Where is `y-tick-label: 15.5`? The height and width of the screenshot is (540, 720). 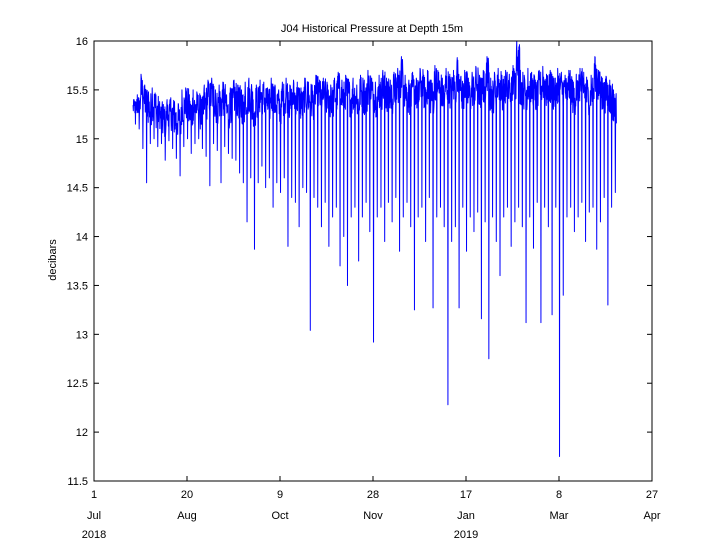
y-tick-label: 15.5 is located at coordinates (77, 91).